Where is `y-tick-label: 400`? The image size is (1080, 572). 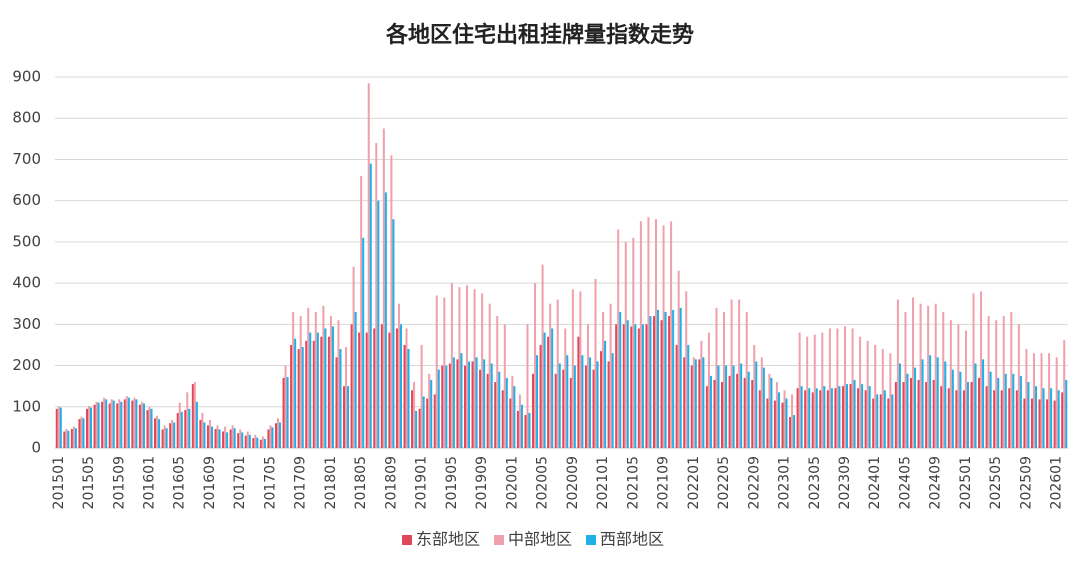
y-tick-label: 400 is located at coordinates (26, 283).